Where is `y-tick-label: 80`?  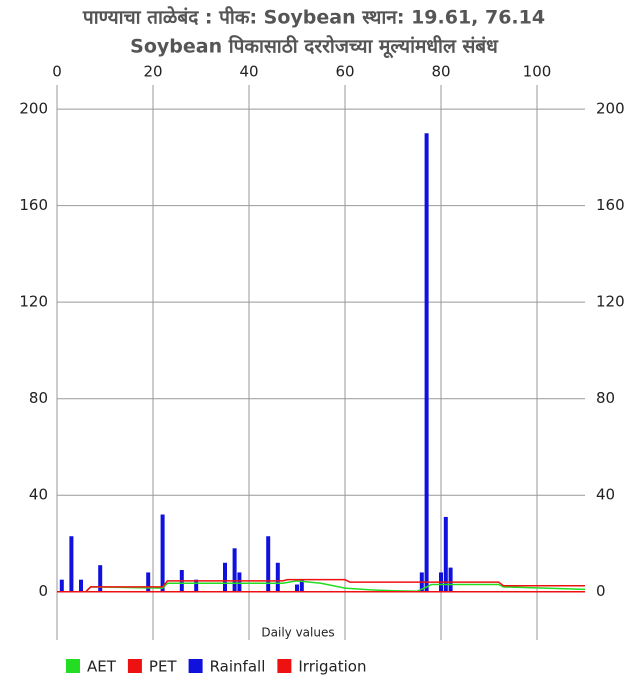 y-tick-label: 80 is located at coordinates (38, 398).